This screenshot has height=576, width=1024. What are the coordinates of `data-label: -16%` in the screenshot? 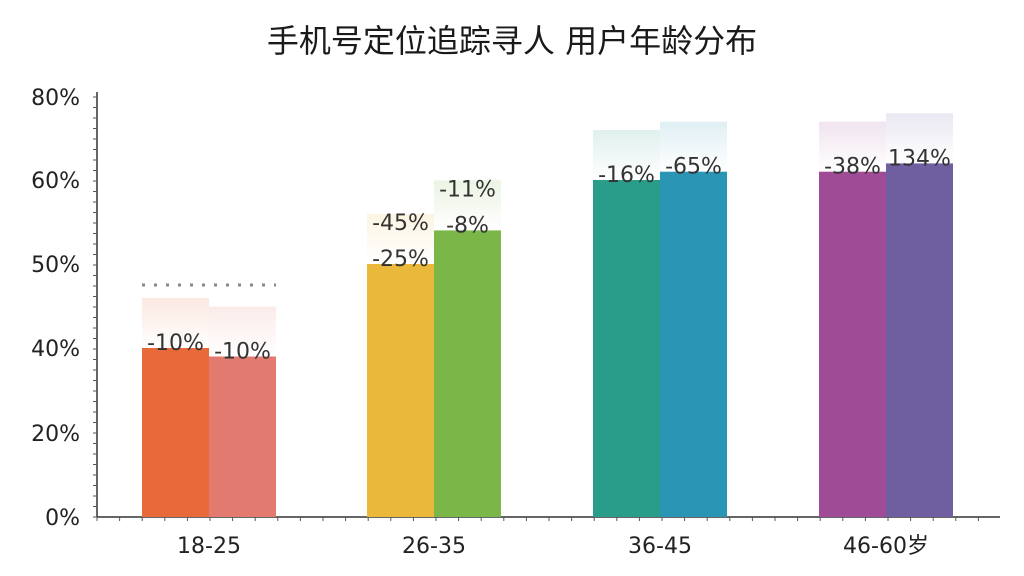 It's located at (626, 175).